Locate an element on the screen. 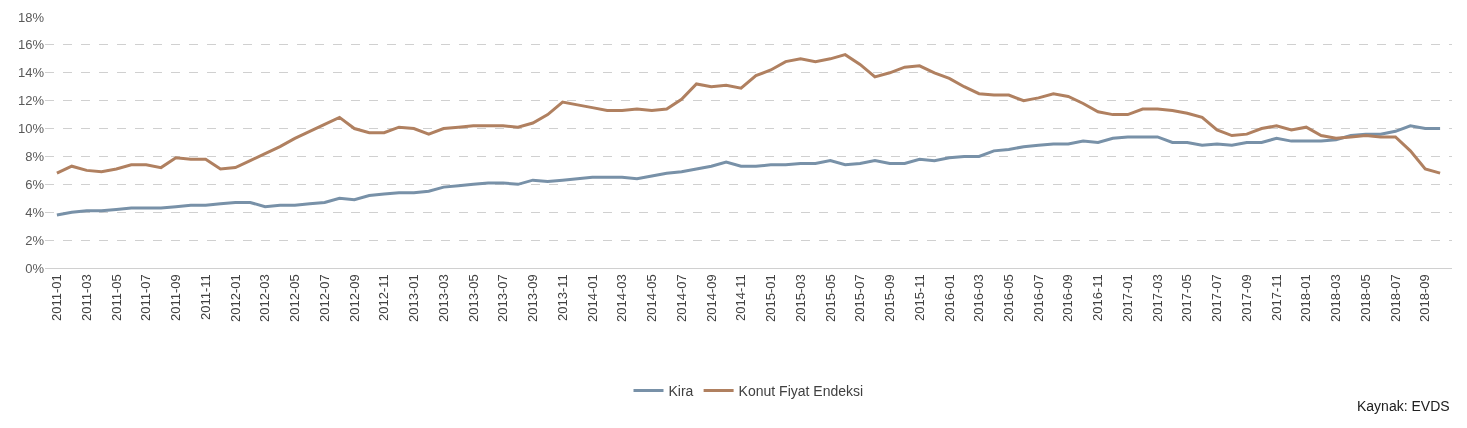  y-tick-label: 8% is located at coordinates (35, 156).